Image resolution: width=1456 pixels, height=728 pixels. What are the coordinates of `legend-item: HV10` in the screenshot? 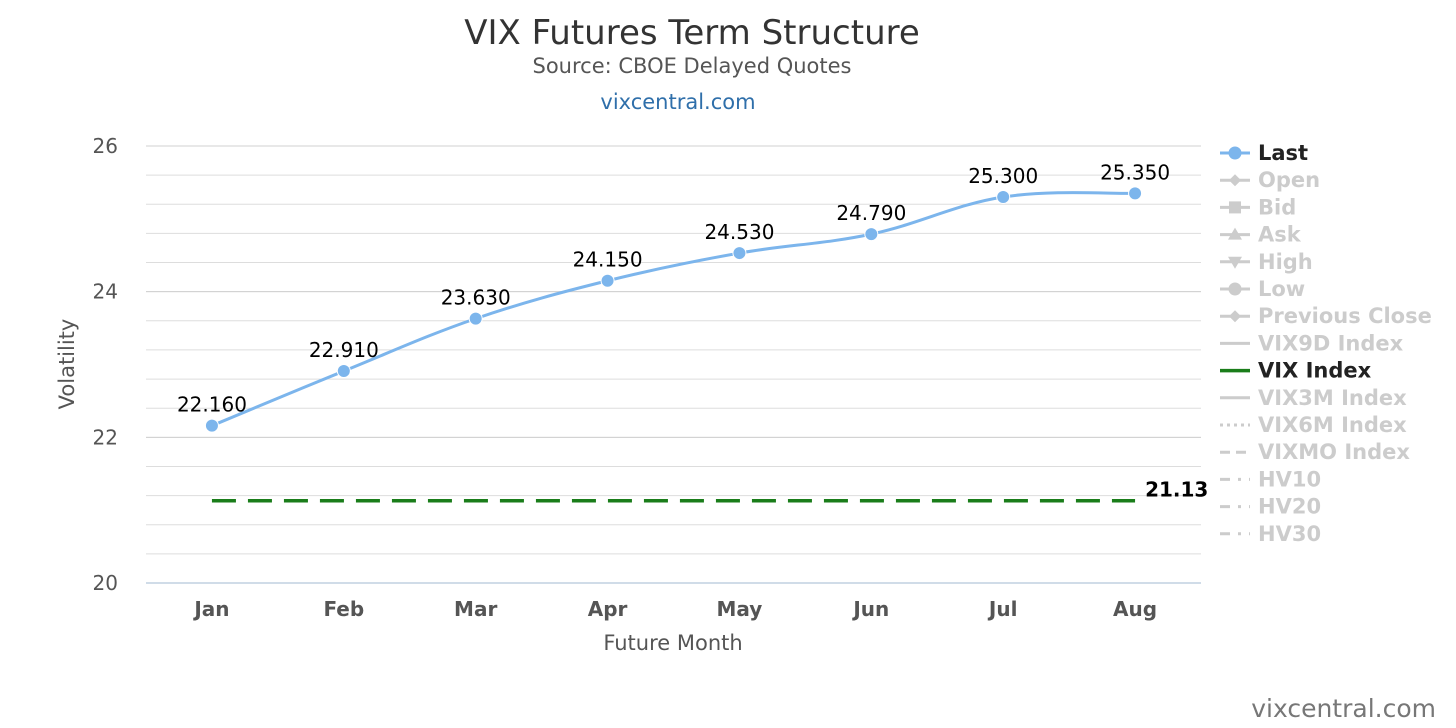 It's located at (1270, 479).